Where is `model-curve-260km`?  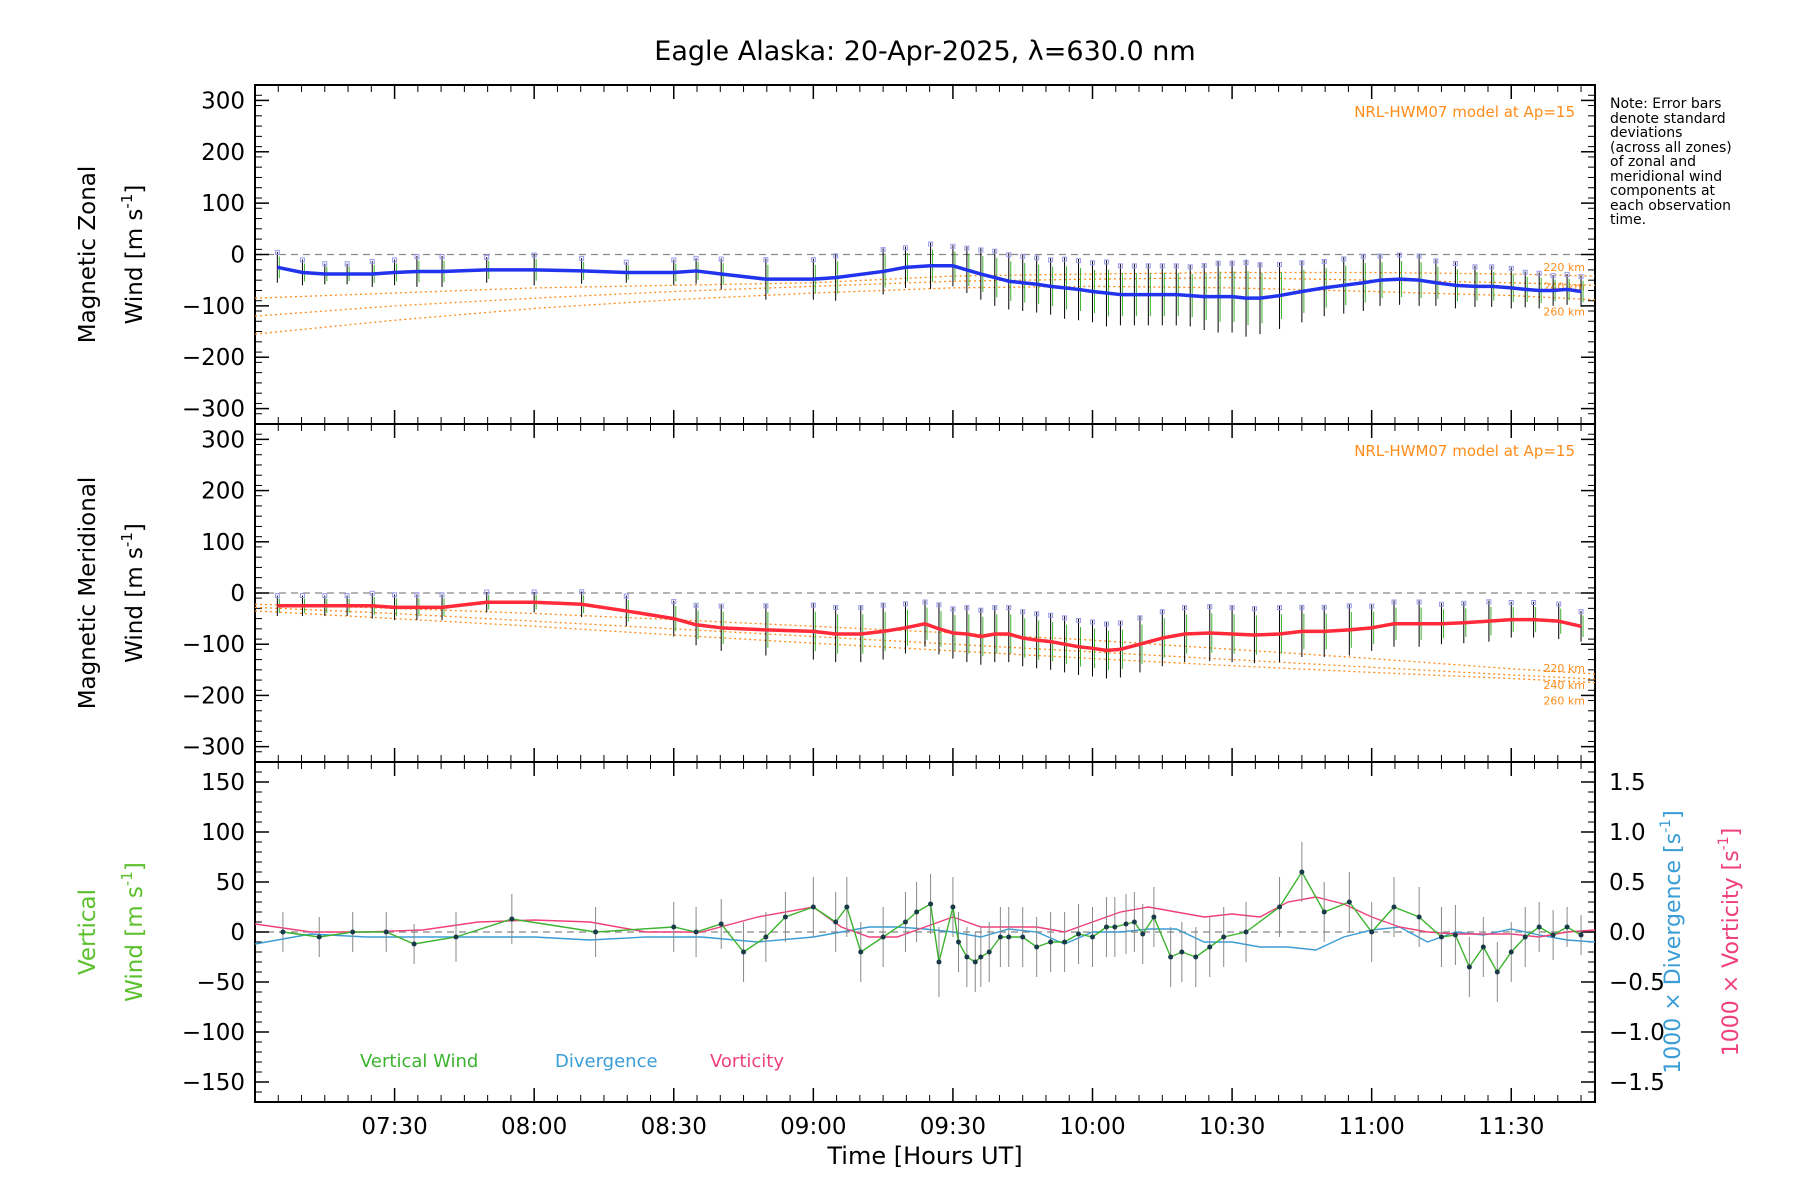
model-curve-260km is located at coordinates (925, 310).